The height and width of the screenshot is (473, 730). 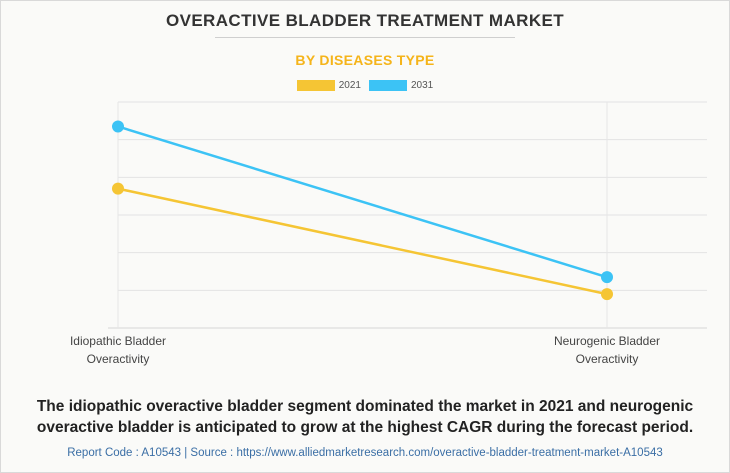 I want to click on legend-label-2021: 2021, so click(x=349, y=85).